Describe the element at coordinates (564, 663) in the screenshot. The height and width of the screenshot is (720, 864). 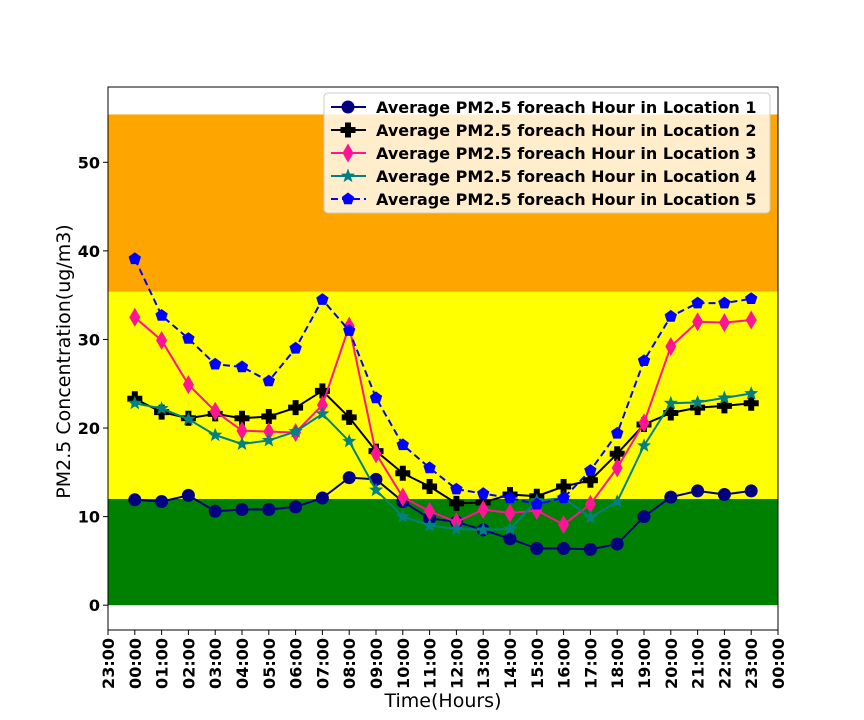
I see `x-tick-label: 16:00` at that location.